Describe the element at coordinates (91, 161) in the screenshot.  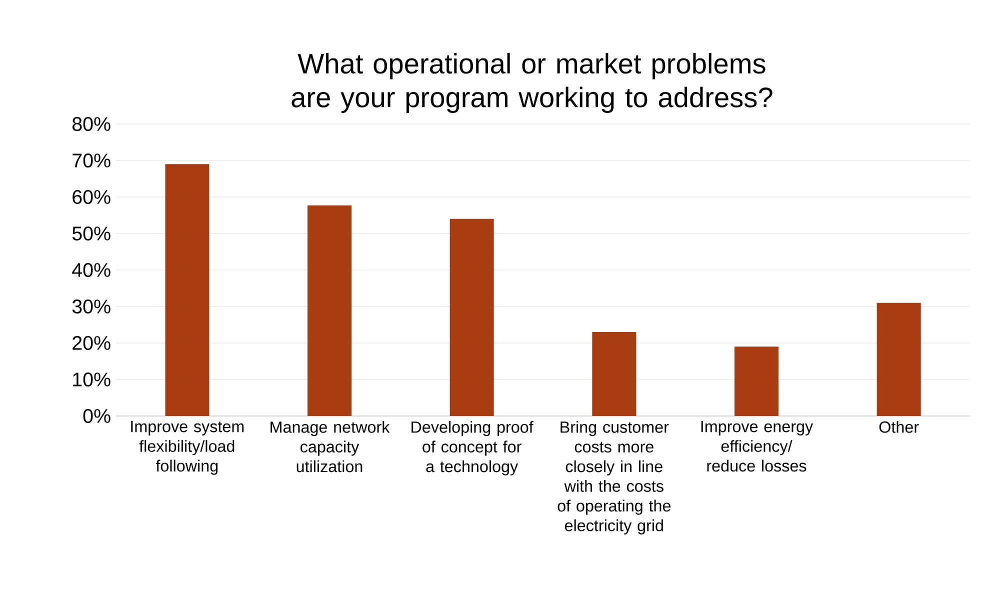
I see `y-tick-label: 70%` at that location.